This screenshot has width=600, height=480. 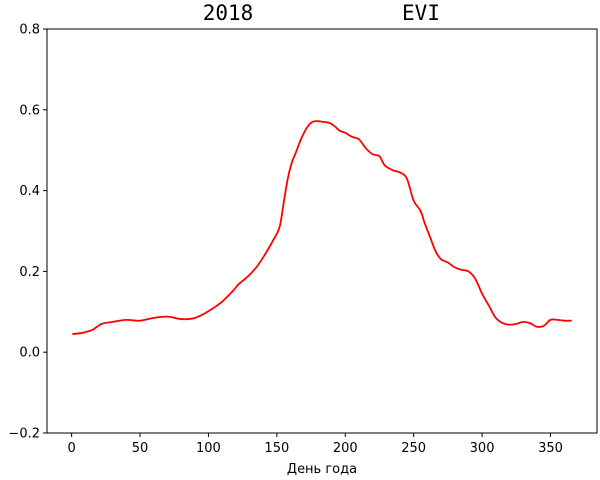 What do you see at coordinates (228, 13) in the screenshot?
I see `chart-title-year: 2018` at bounding box center [228, 13].